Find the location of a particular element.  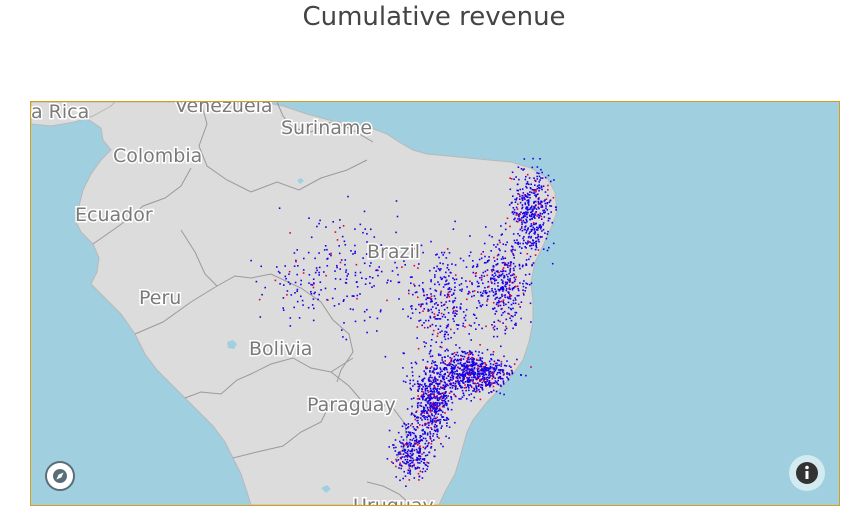

compass-button is located at coordinates (60, 476).